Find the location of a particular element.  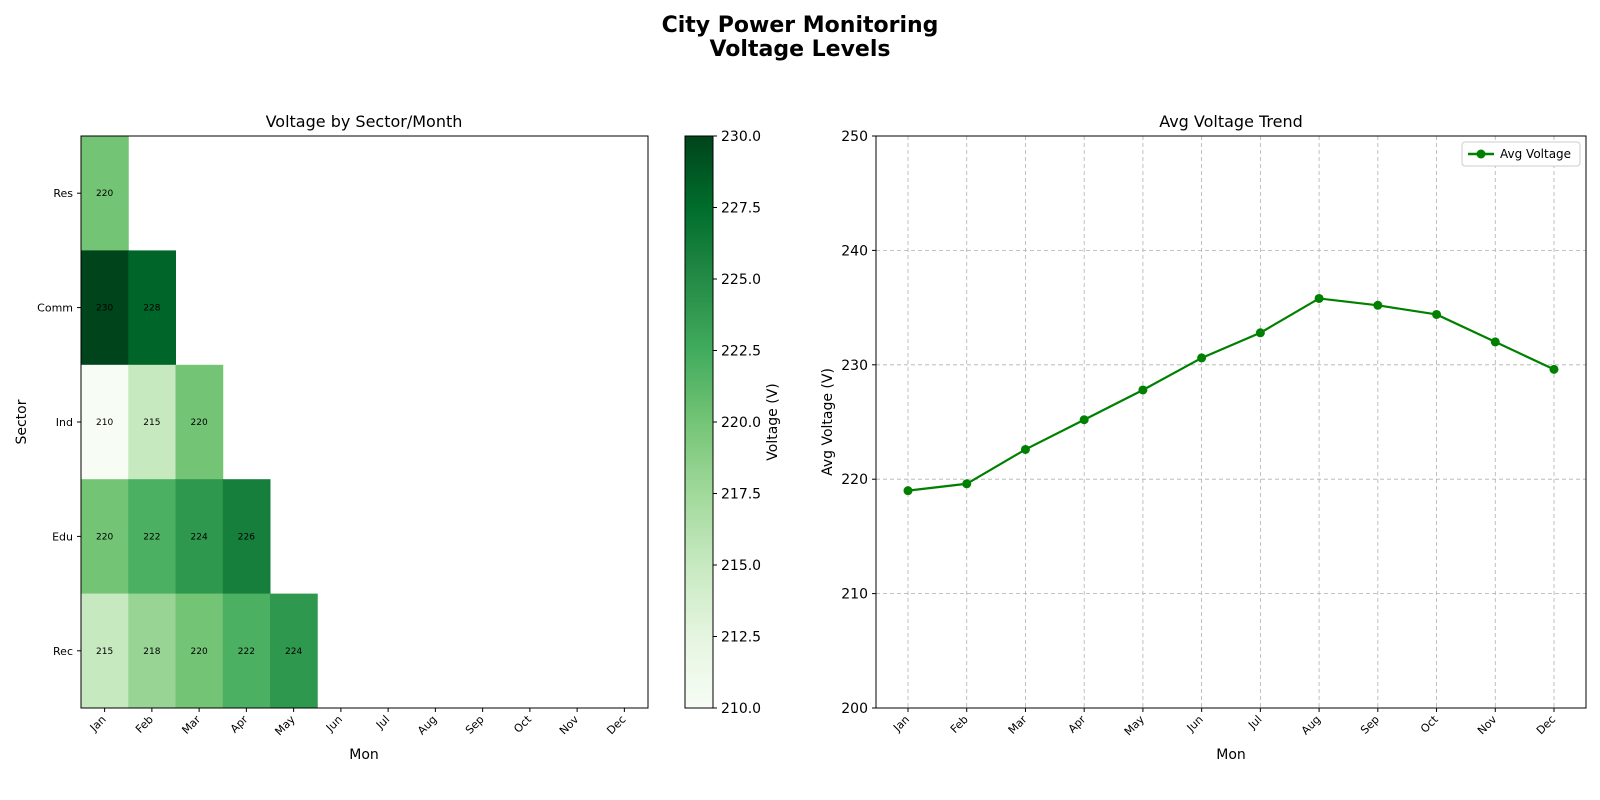

line-chart-title: Avg Voltage Trend is located at coordinates (1231, 121).